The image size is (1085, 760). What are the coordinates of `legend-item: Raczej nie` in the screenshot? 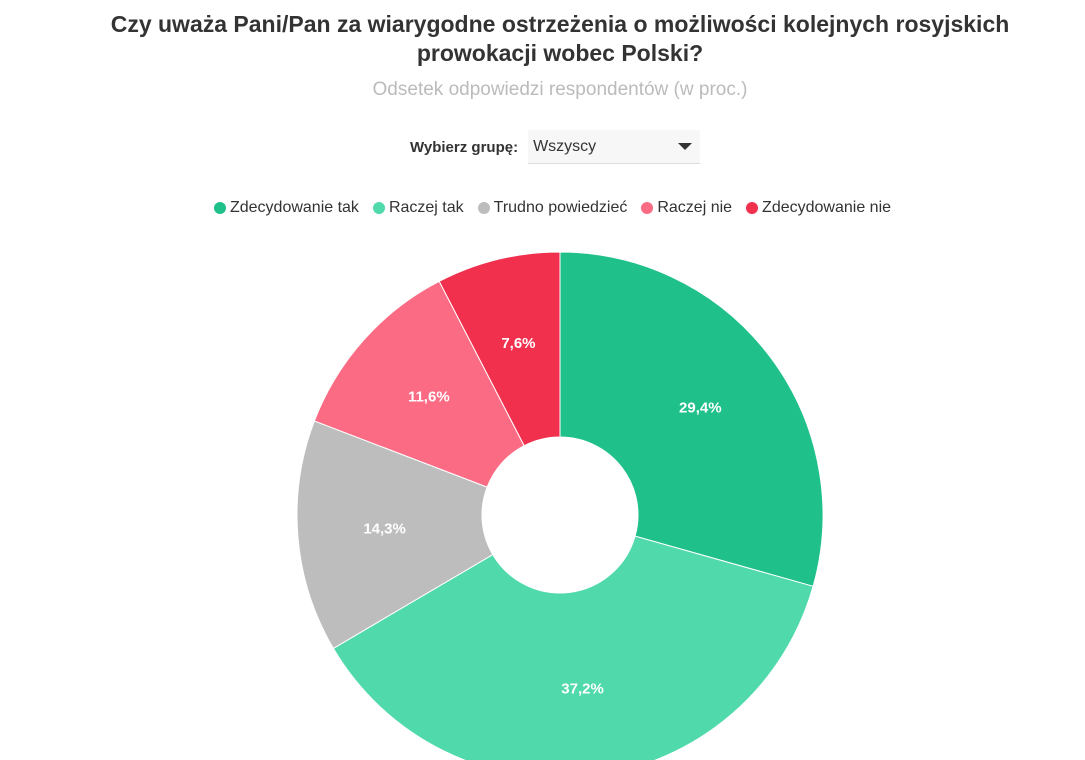 It's located at (686, 208).